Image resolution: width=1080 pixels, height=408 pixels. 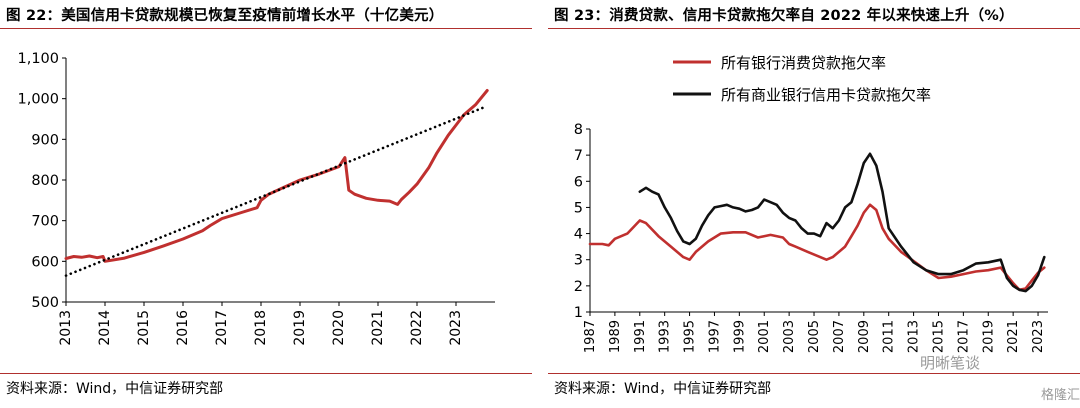 What do you see at coordinates (864, 336) in the screenshot?
I see `x-tick-label: 2009` at bounding box center [864, 336].